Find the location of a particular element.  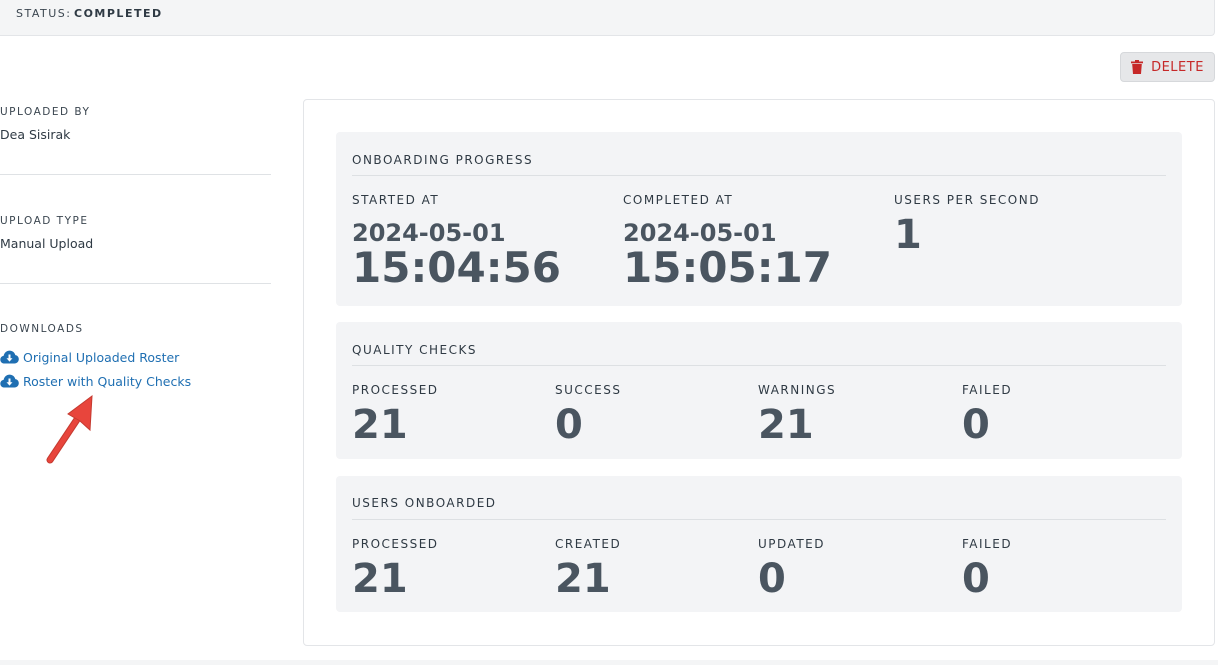

uo-processed-label: PROCESSED is located at coordinates (395, 544).